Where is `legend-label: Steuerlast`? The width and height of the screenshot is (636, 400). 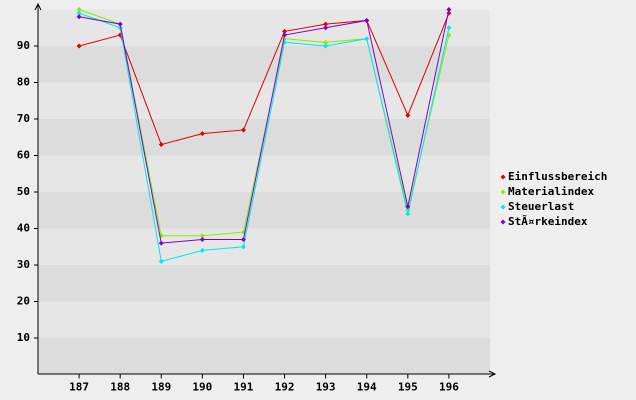 legend-label: Steuerlast is located at coordinates (541, 206).